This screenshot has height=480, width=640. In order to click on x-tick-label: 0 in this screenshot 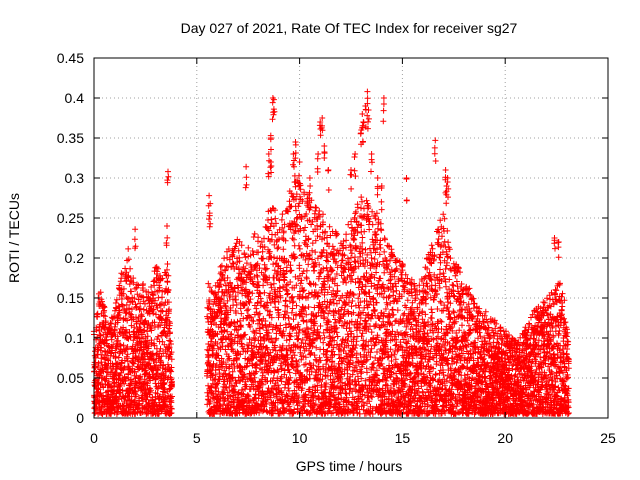, I will do `click(94, 438)`.